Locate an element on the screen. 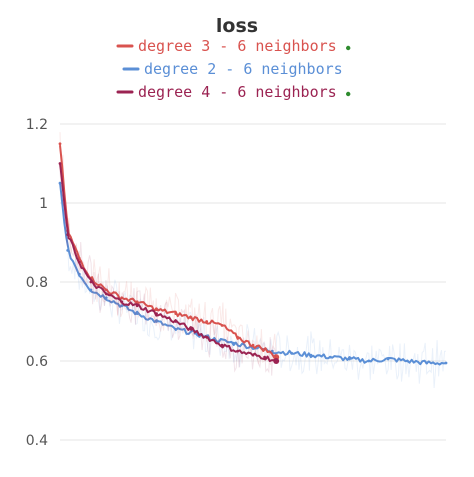 Image resolution: width=474 pixels, height=477 pixels. y-tick-label-1: 0.4 is located at coordinates (37, 441).